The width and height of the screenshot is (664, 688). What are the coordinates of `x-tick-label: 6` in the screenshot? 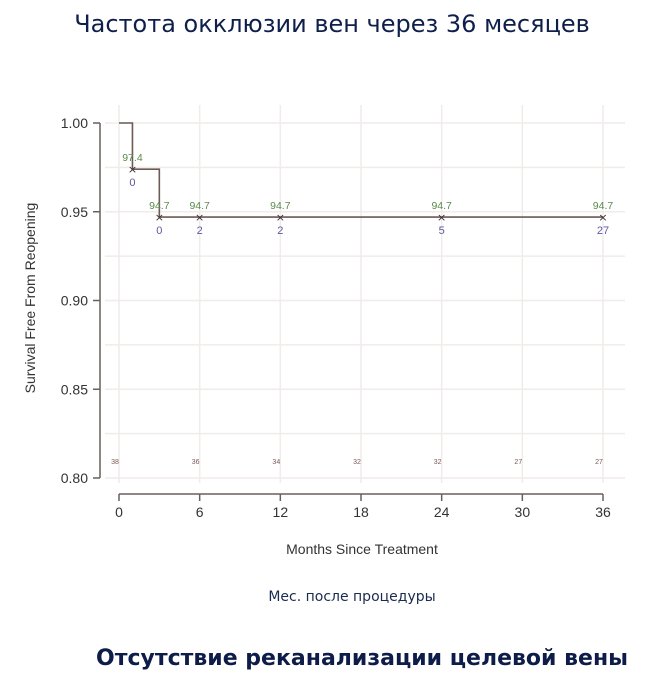 It's located at (200, 512).